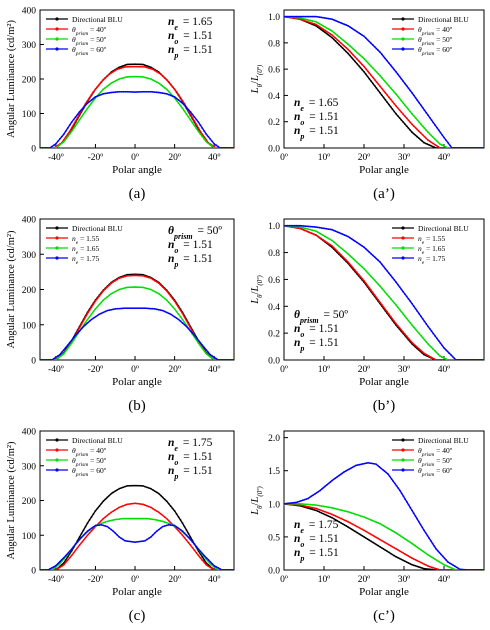 The height and width of the screenshot is (630, 490). I want to click on y-axis-label: Angular Luminance (cd/m²), so click(11, 500).